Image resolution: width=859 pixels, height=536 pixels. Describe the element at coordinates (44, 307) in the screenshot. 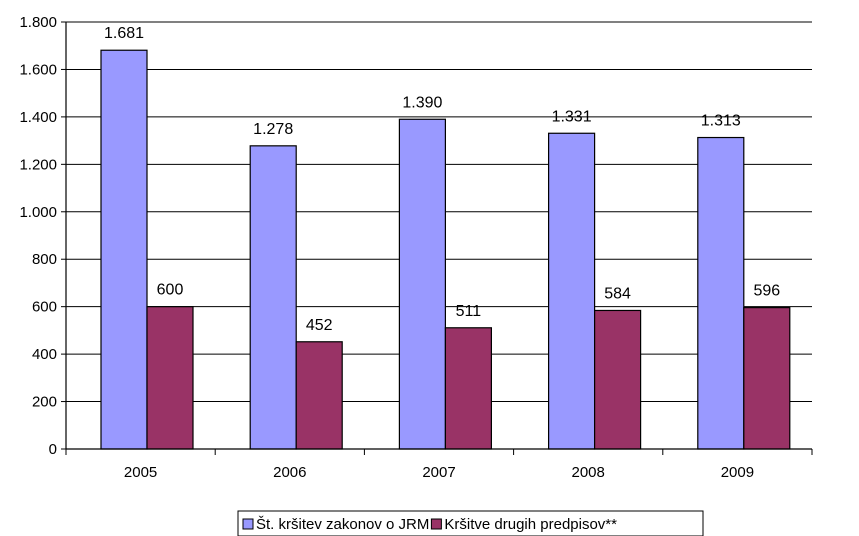

I see `y-tick-label: 600` at that location.